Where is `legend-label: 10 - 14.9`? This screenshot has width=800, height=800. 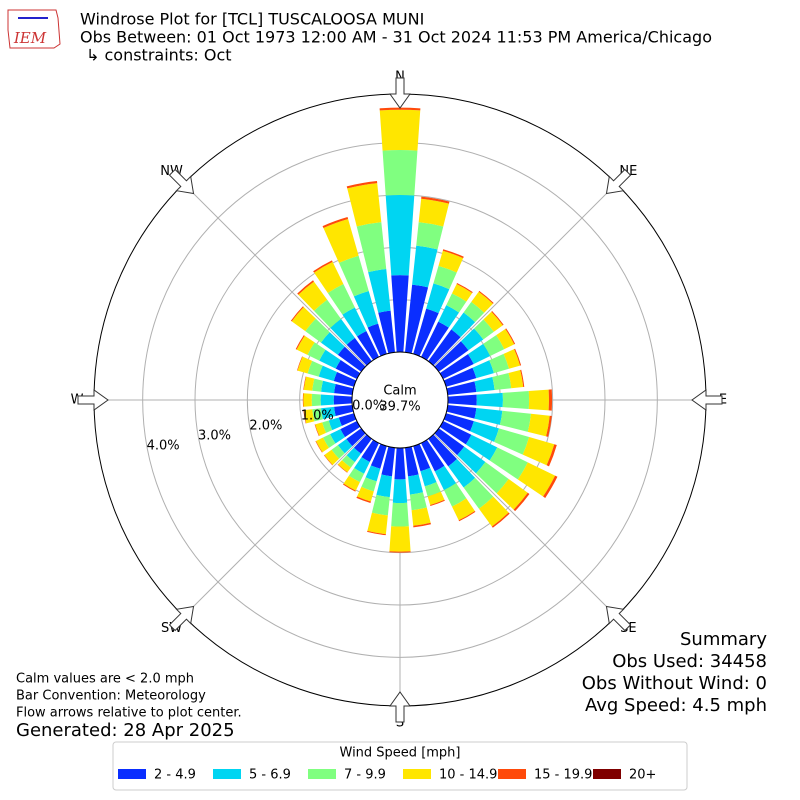 legend-label: 10 - 14.9 is located at coordinates (468, 775).